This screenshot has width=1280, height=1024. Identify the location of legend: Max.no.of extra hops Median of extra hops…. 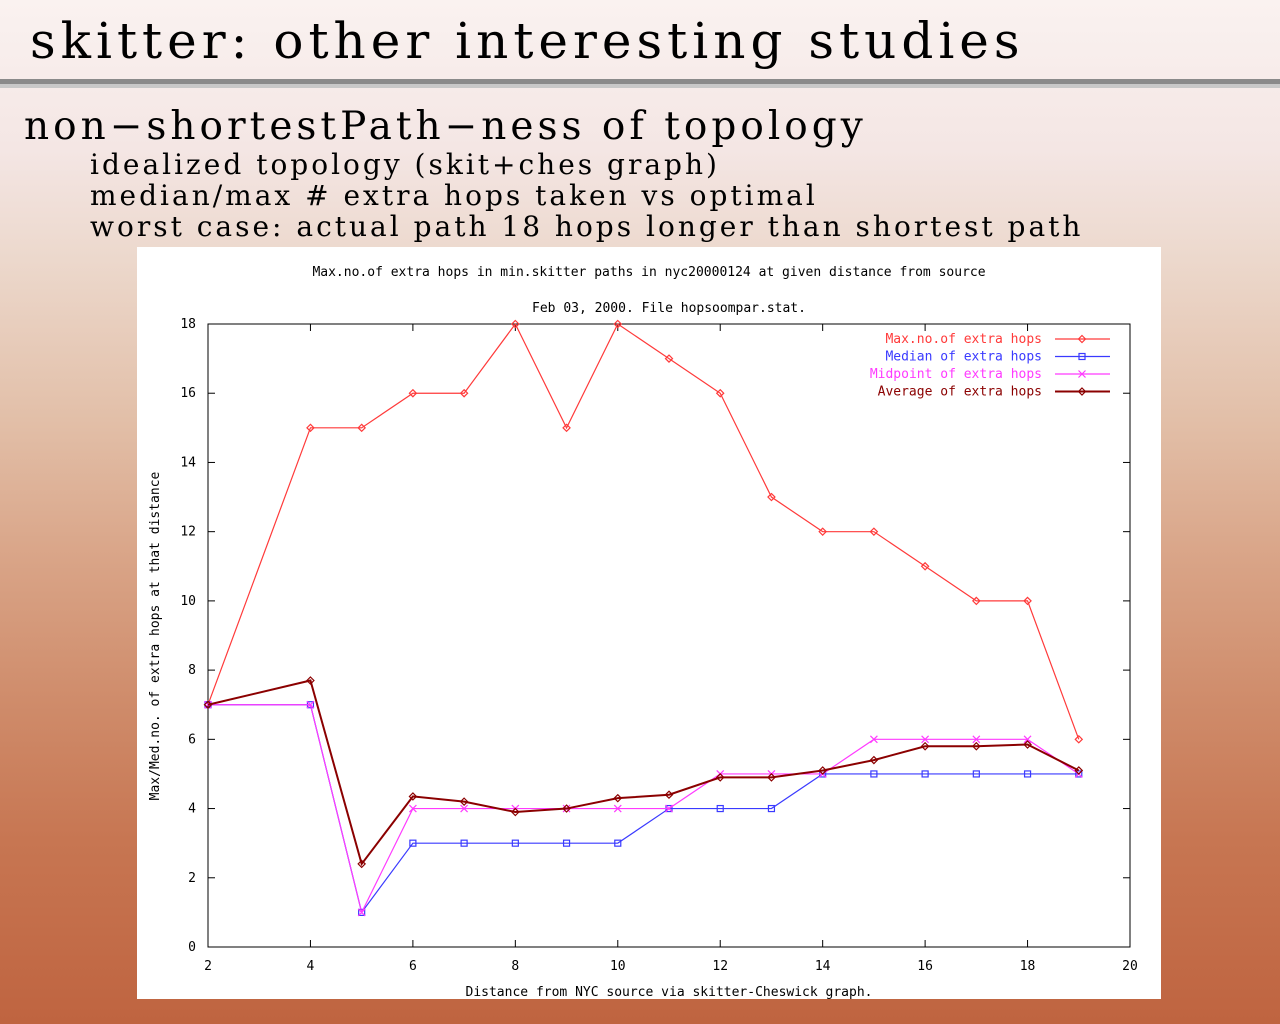
(990, 366).